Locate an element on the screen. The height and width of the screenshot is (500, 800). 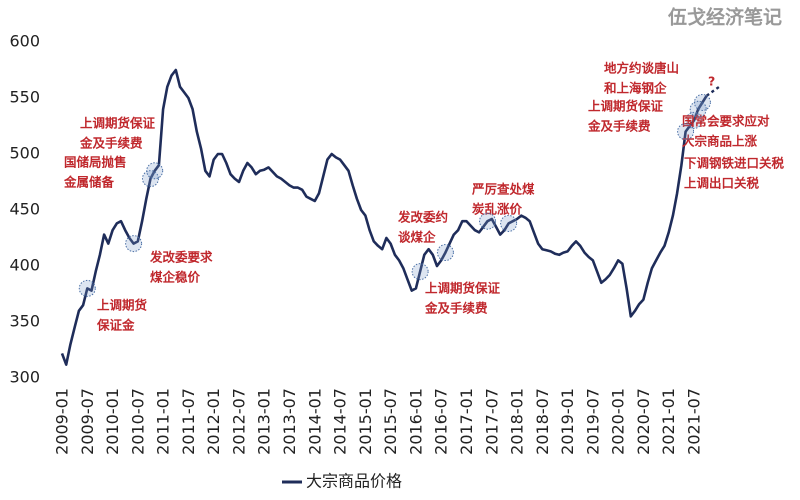
x-tick-label: 2015-01 is located at coordinates (365, 421).